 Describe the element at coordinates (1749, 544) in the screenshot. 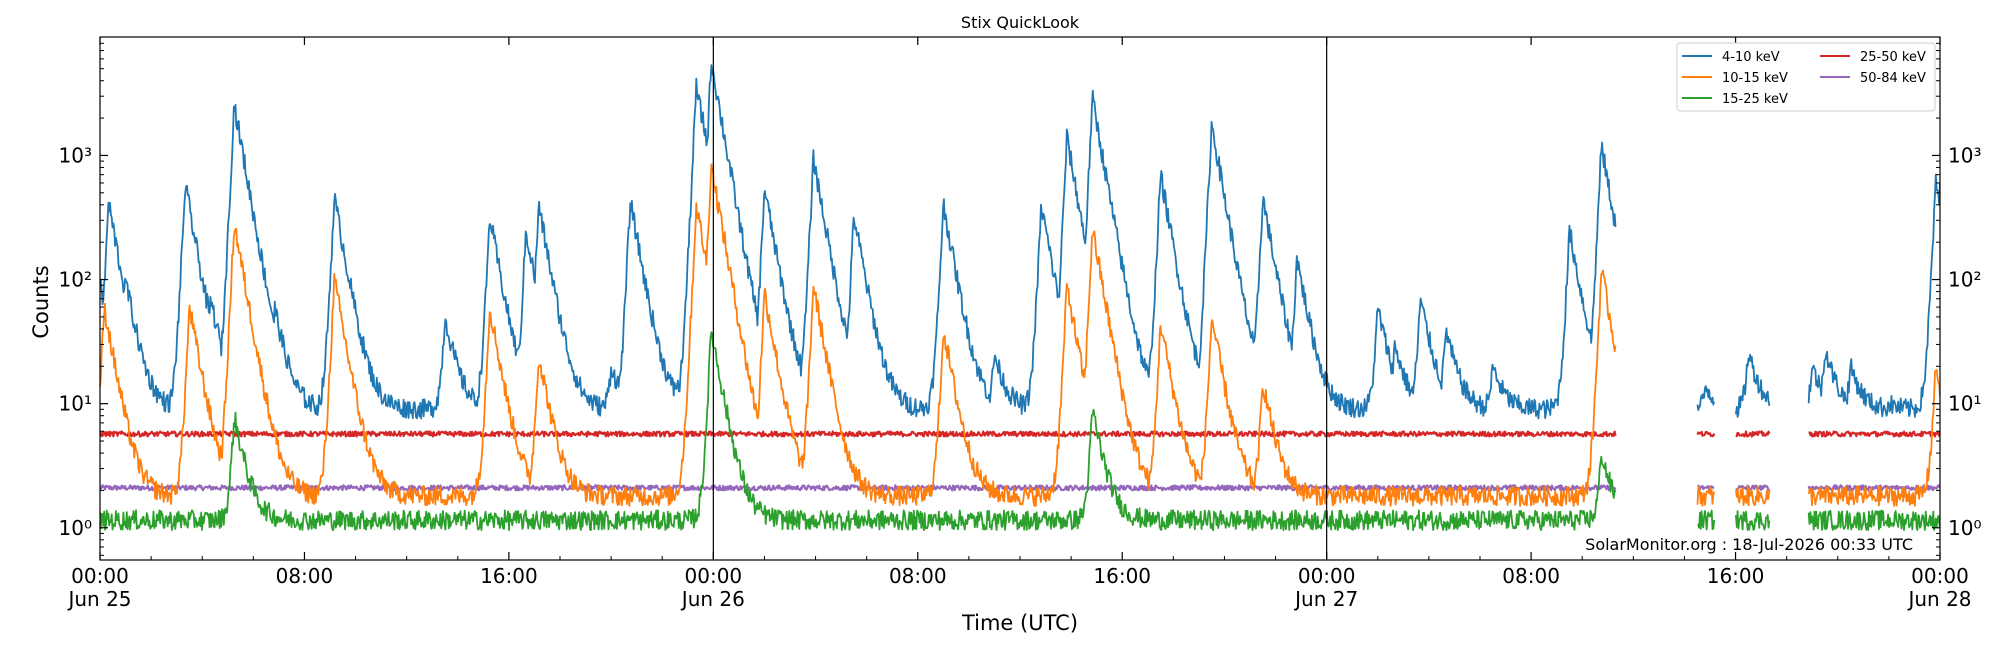

I see `credit-text: SolarMonitor.org : 18-Jul-2026 00:33 UTC` at that location.